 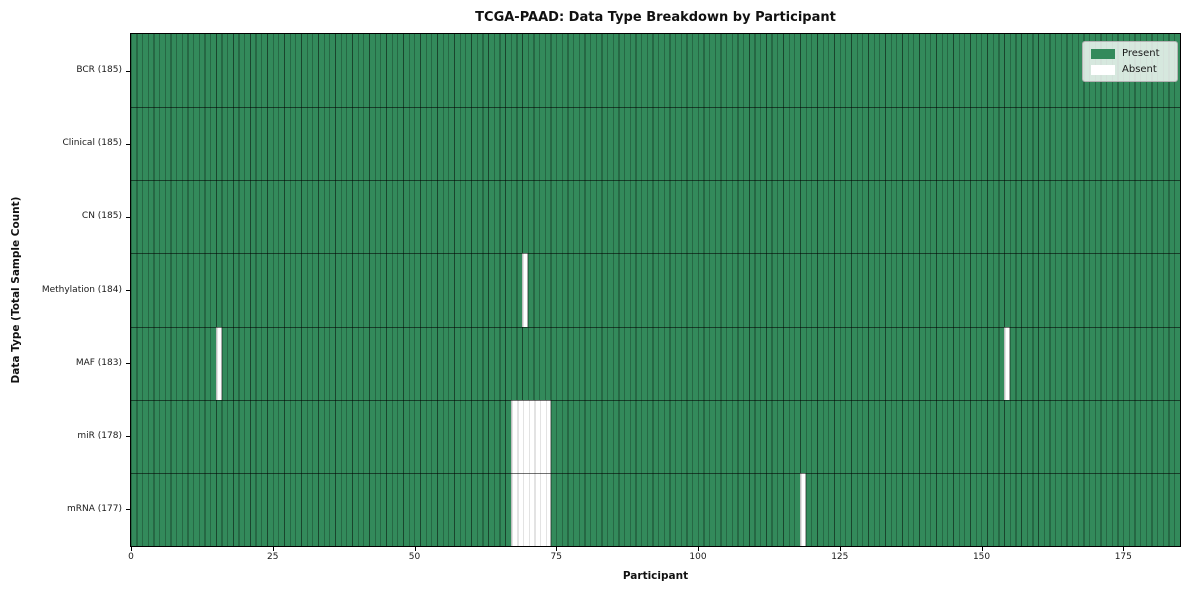 I want to click on y-tick-label-mrna: mRNA (177), so click(x=94, y=508).